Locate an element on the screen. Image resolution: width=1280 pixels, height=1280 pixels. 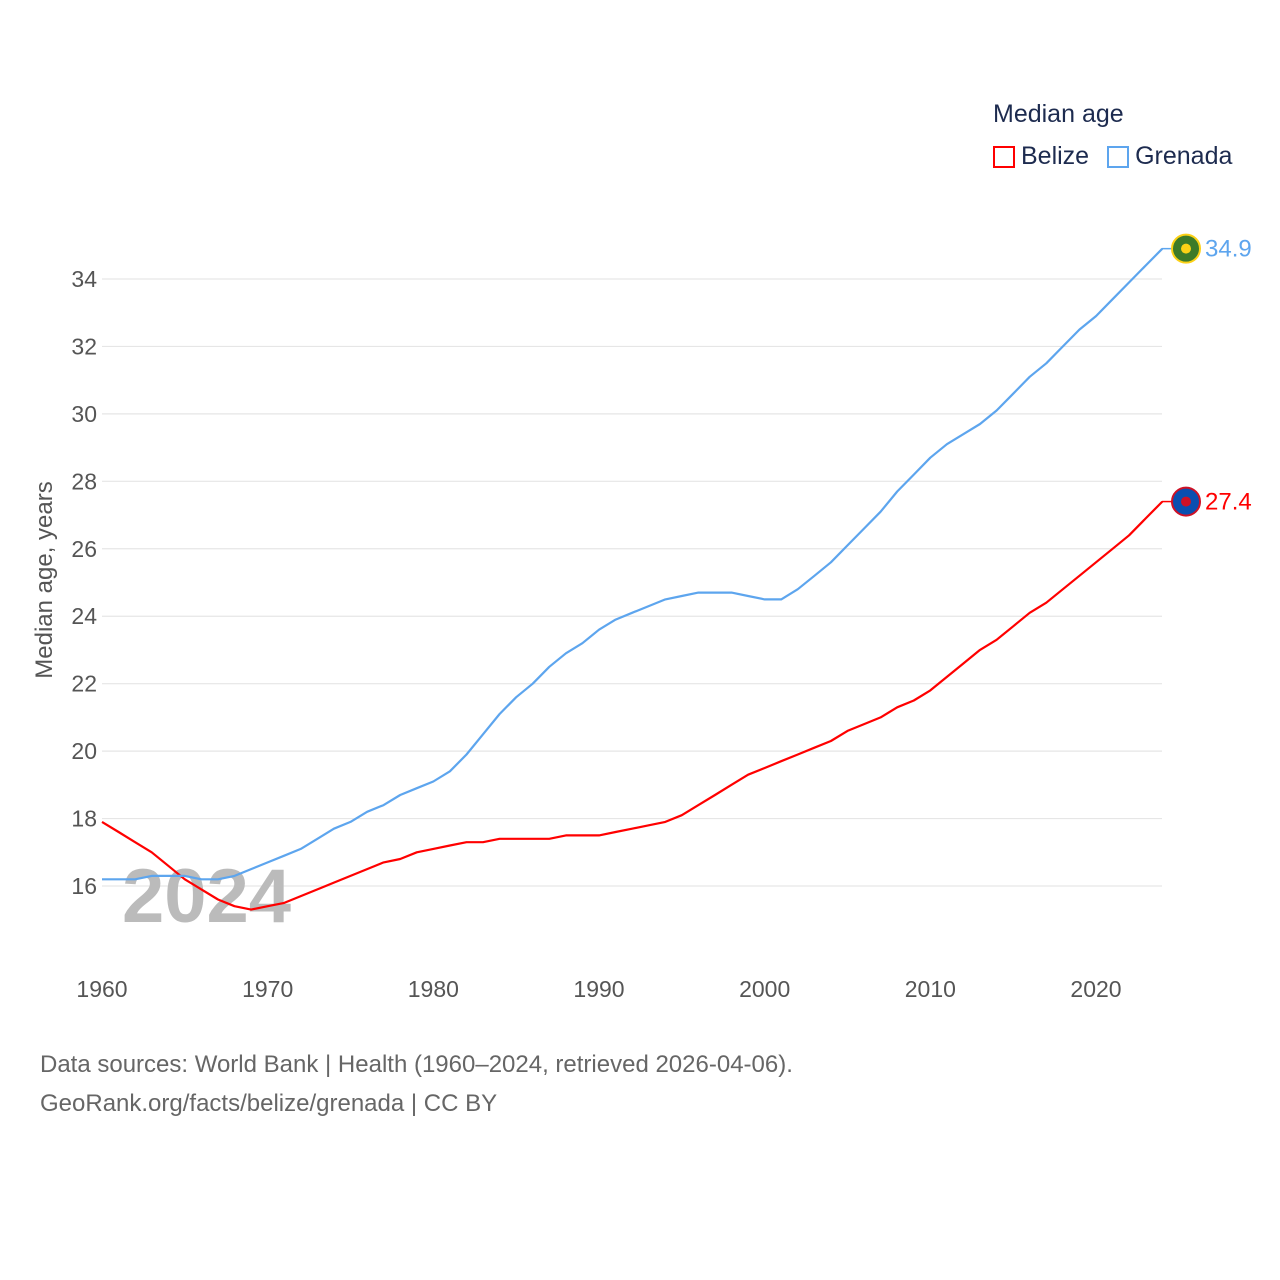
y-axis-label: Median age, years is located at coordinates (44, 579).